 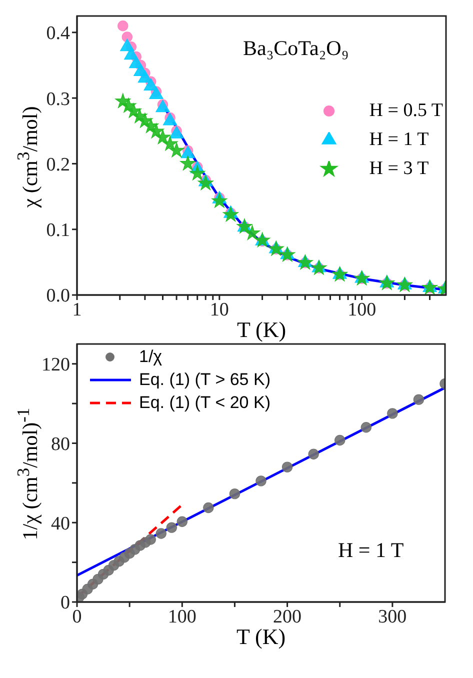 What do you see at coordinates (204, 380) in the screenshot?
I see `legend-label: Eq. (1) (T > 65 K)` at bounding box center [204, 380].